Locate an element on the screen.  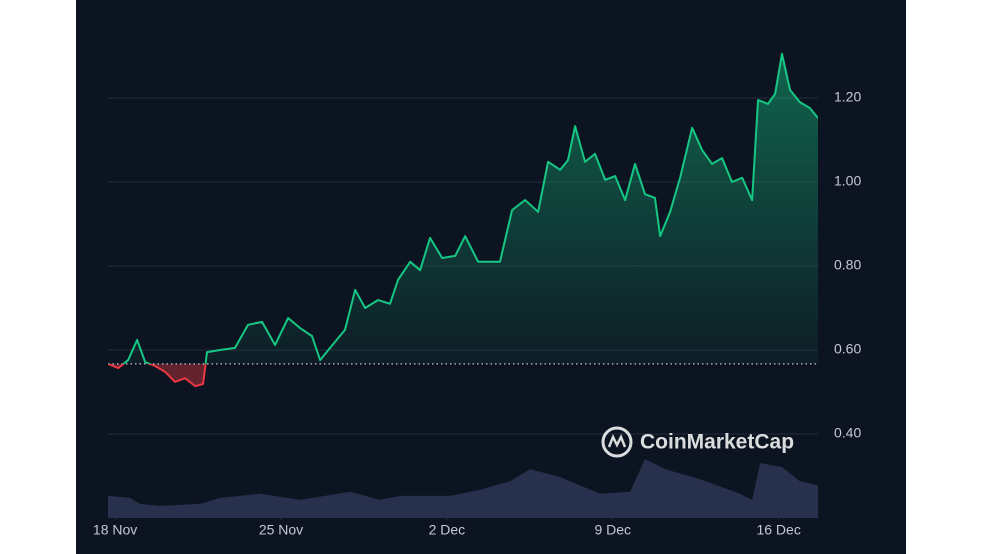
x-tick-label: 16 Dec is located at coordinates (778, 530).